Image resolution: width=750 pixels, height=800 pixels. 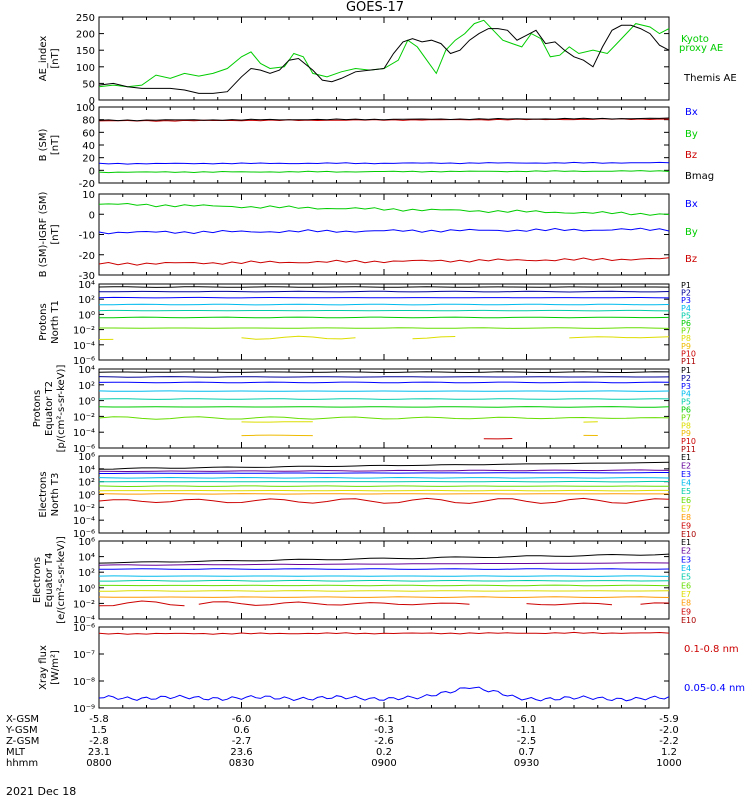 I want to click on flux-line-e5, so click(x=384, y=481).